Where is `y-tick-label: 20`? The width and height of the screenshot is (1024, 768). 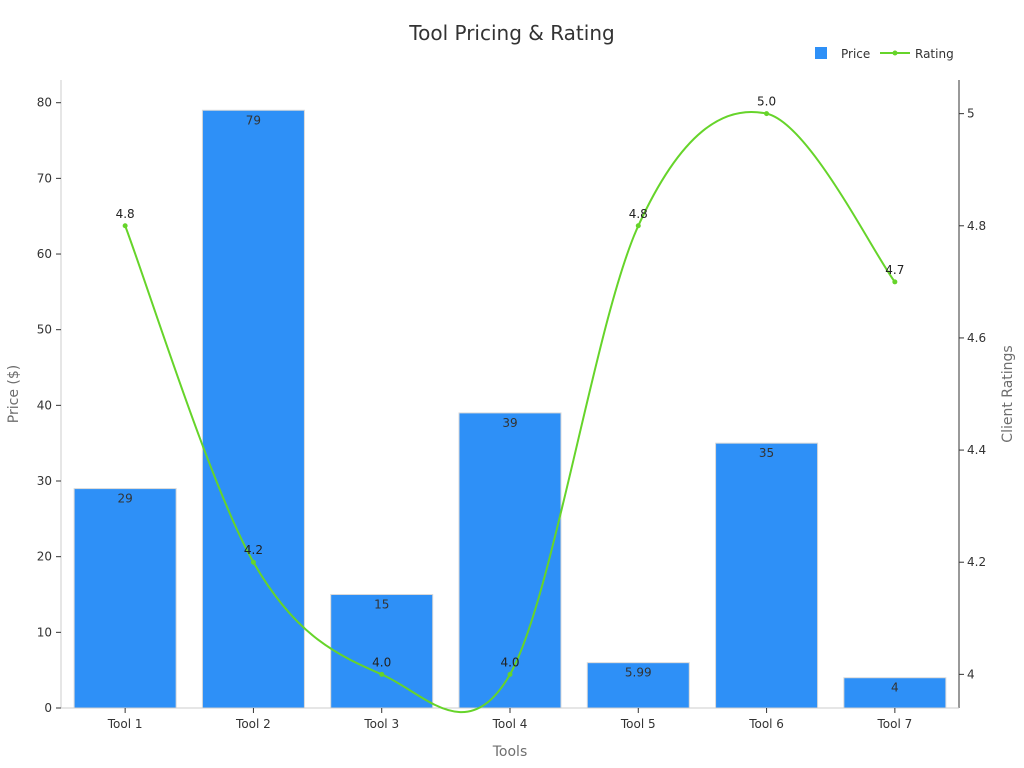
y-tick-label: 20 is located at coordinates (44, 557).